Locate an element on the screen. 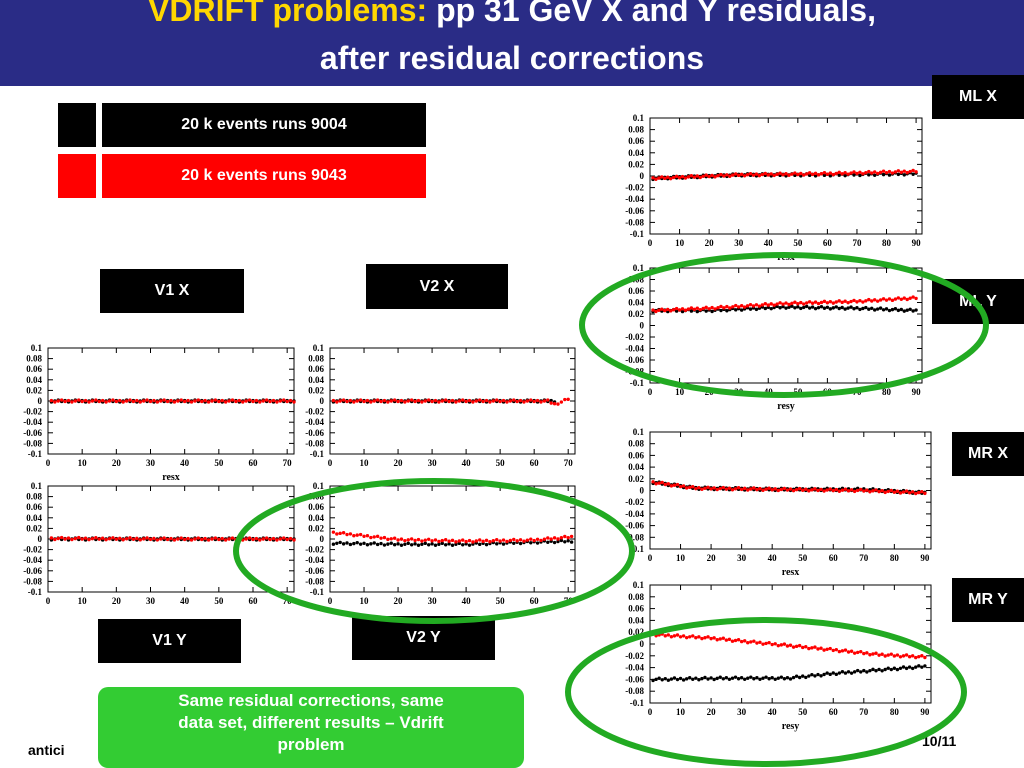  y-tick-label: 0.04 is located at coordinates (636, 467).